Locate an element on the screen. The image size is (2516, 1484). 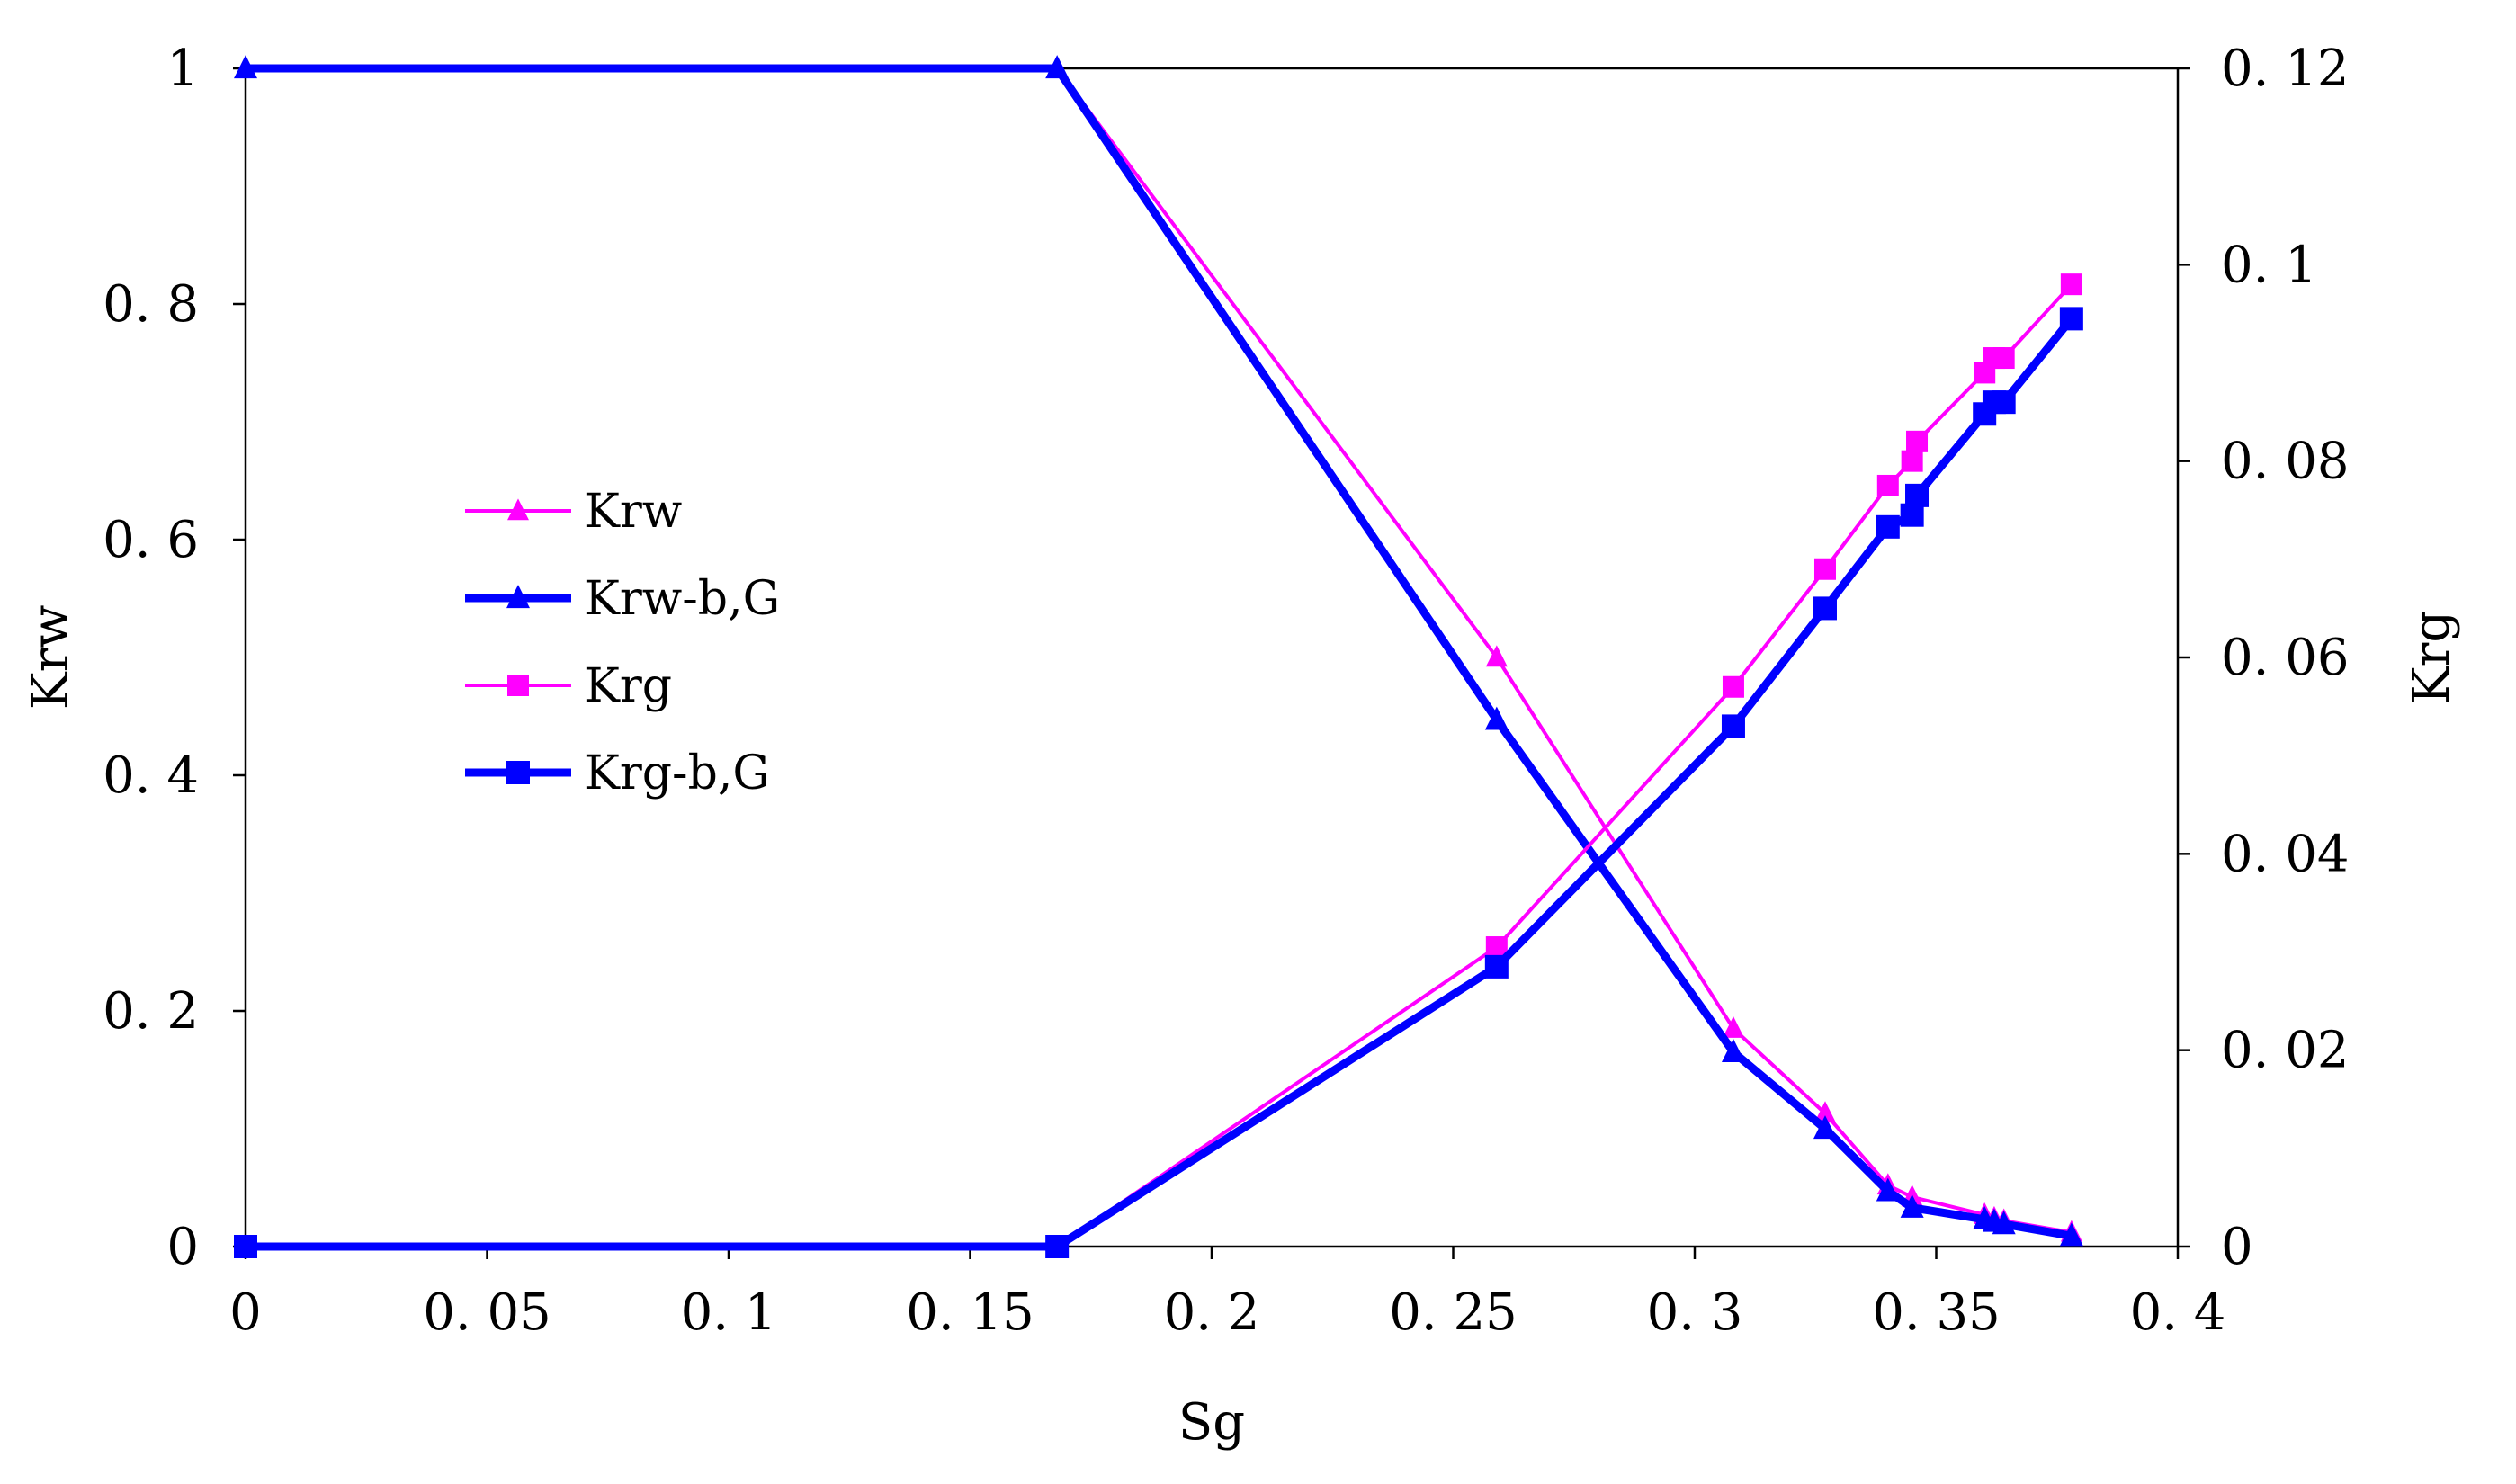
x-tick-label: 0. 05 is located at coordinates (487, 1312).